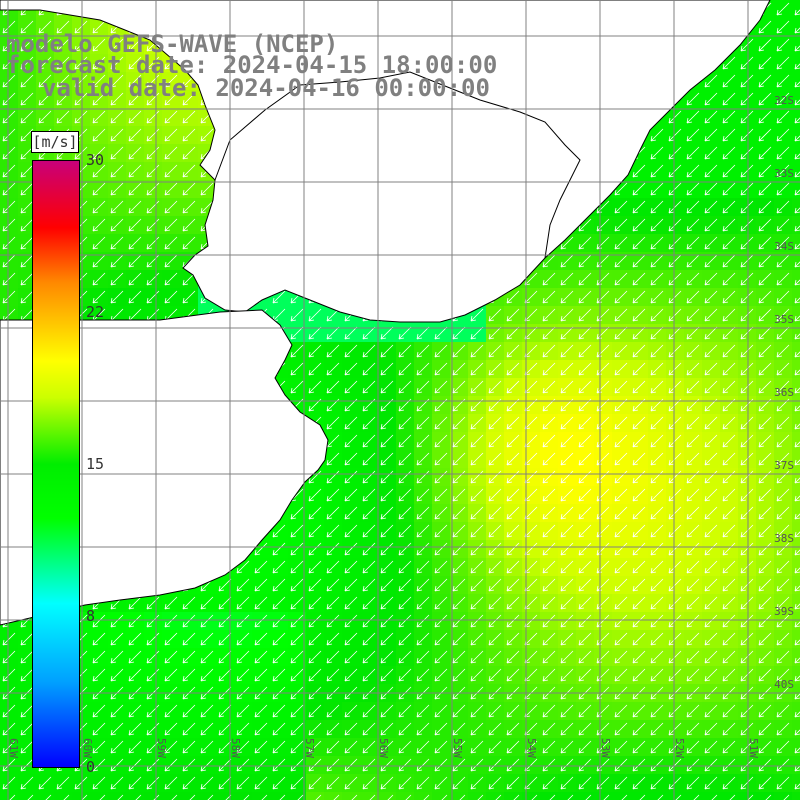 This screenshot has width=800, height=800. Describe the element at coordinates (252, 65) in the screenshot. I see `forecast-date: forecast date: 2024-04-15 18:00:00` at that location.